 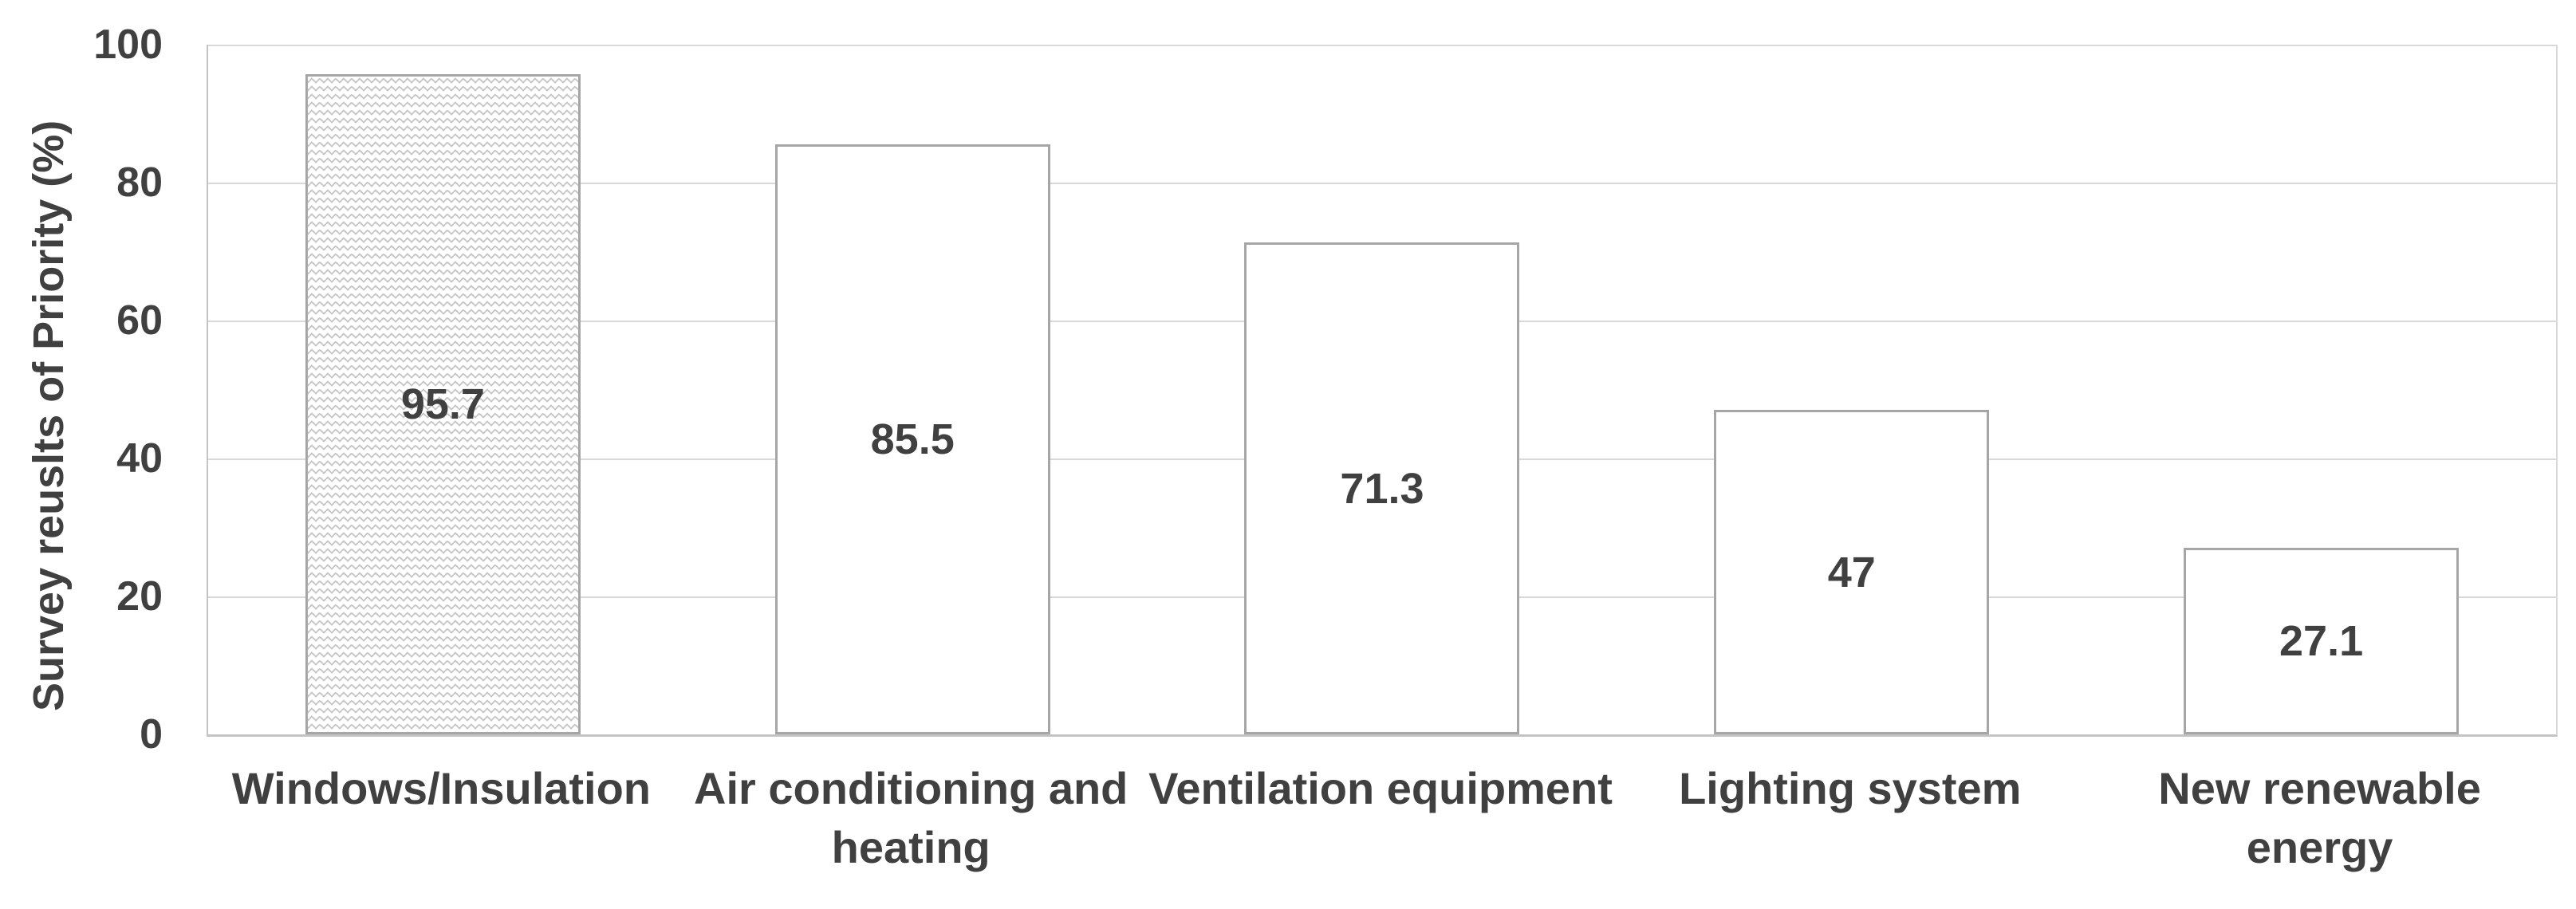 I want to click on bar-slot: 95.7, so click(x=443, y=389).